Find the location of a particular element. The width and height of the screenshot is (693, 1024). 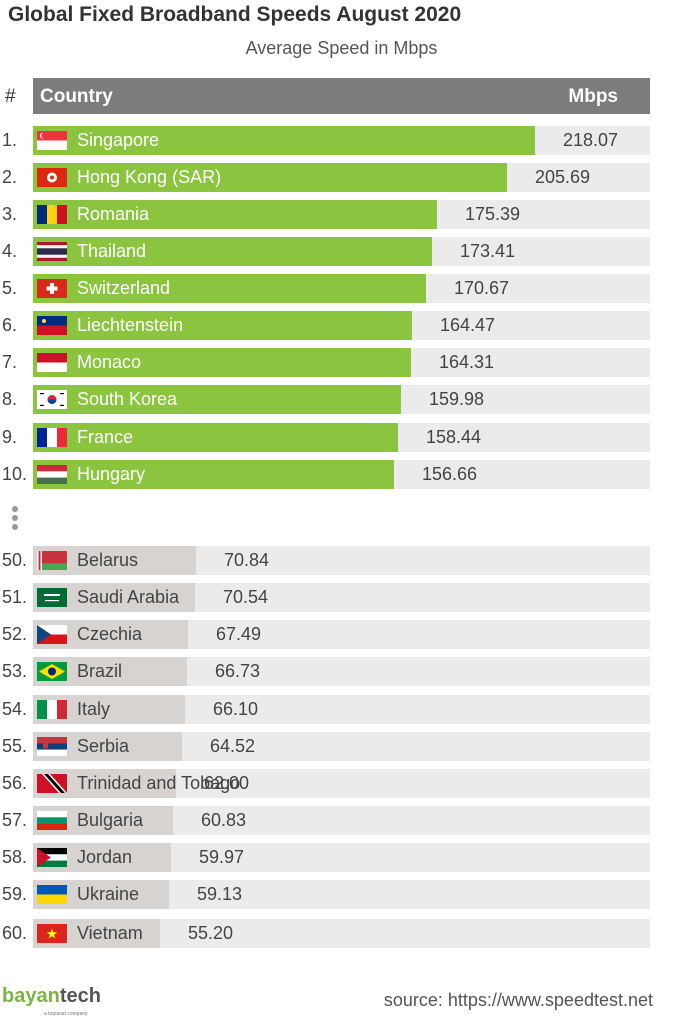

serbia-flag-icon is located at coordinates (52, 746).